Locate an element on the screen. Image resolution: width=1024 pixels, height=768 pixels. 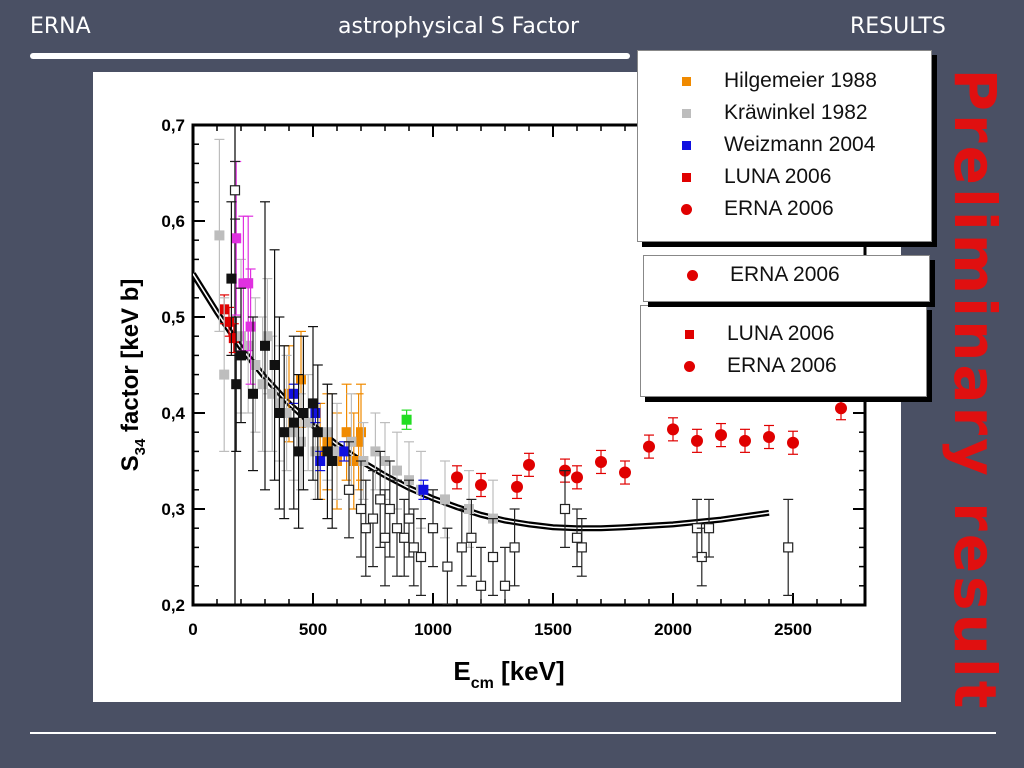
series-unlabeled is located at coordinates (406, 419).